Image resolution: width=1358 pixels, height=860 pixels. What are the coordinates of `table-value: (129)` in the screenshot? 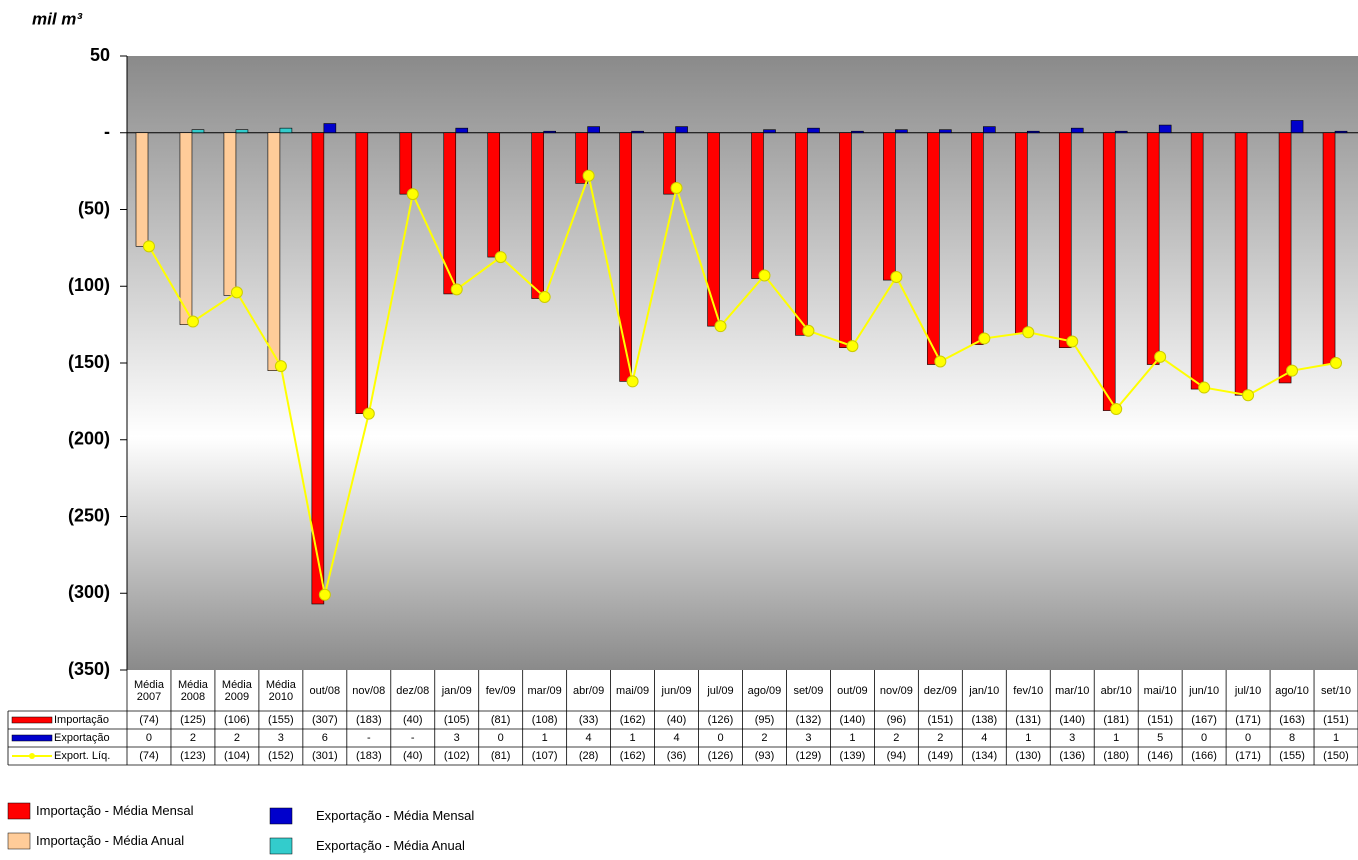 It's located at (808, 756).